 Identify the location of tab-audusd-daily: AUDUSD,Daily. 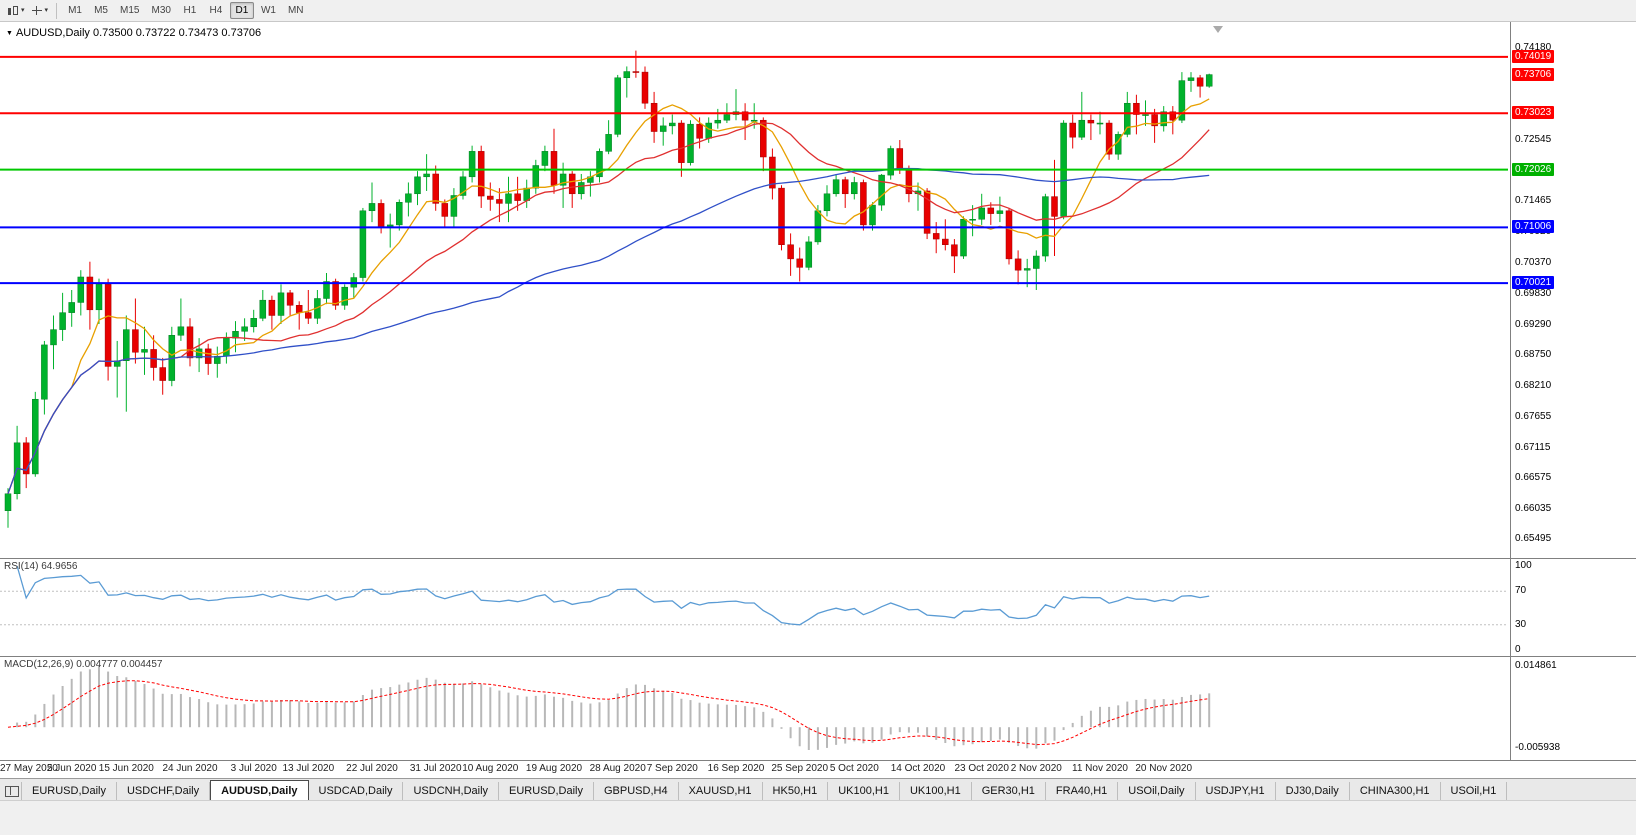
(259, 790).